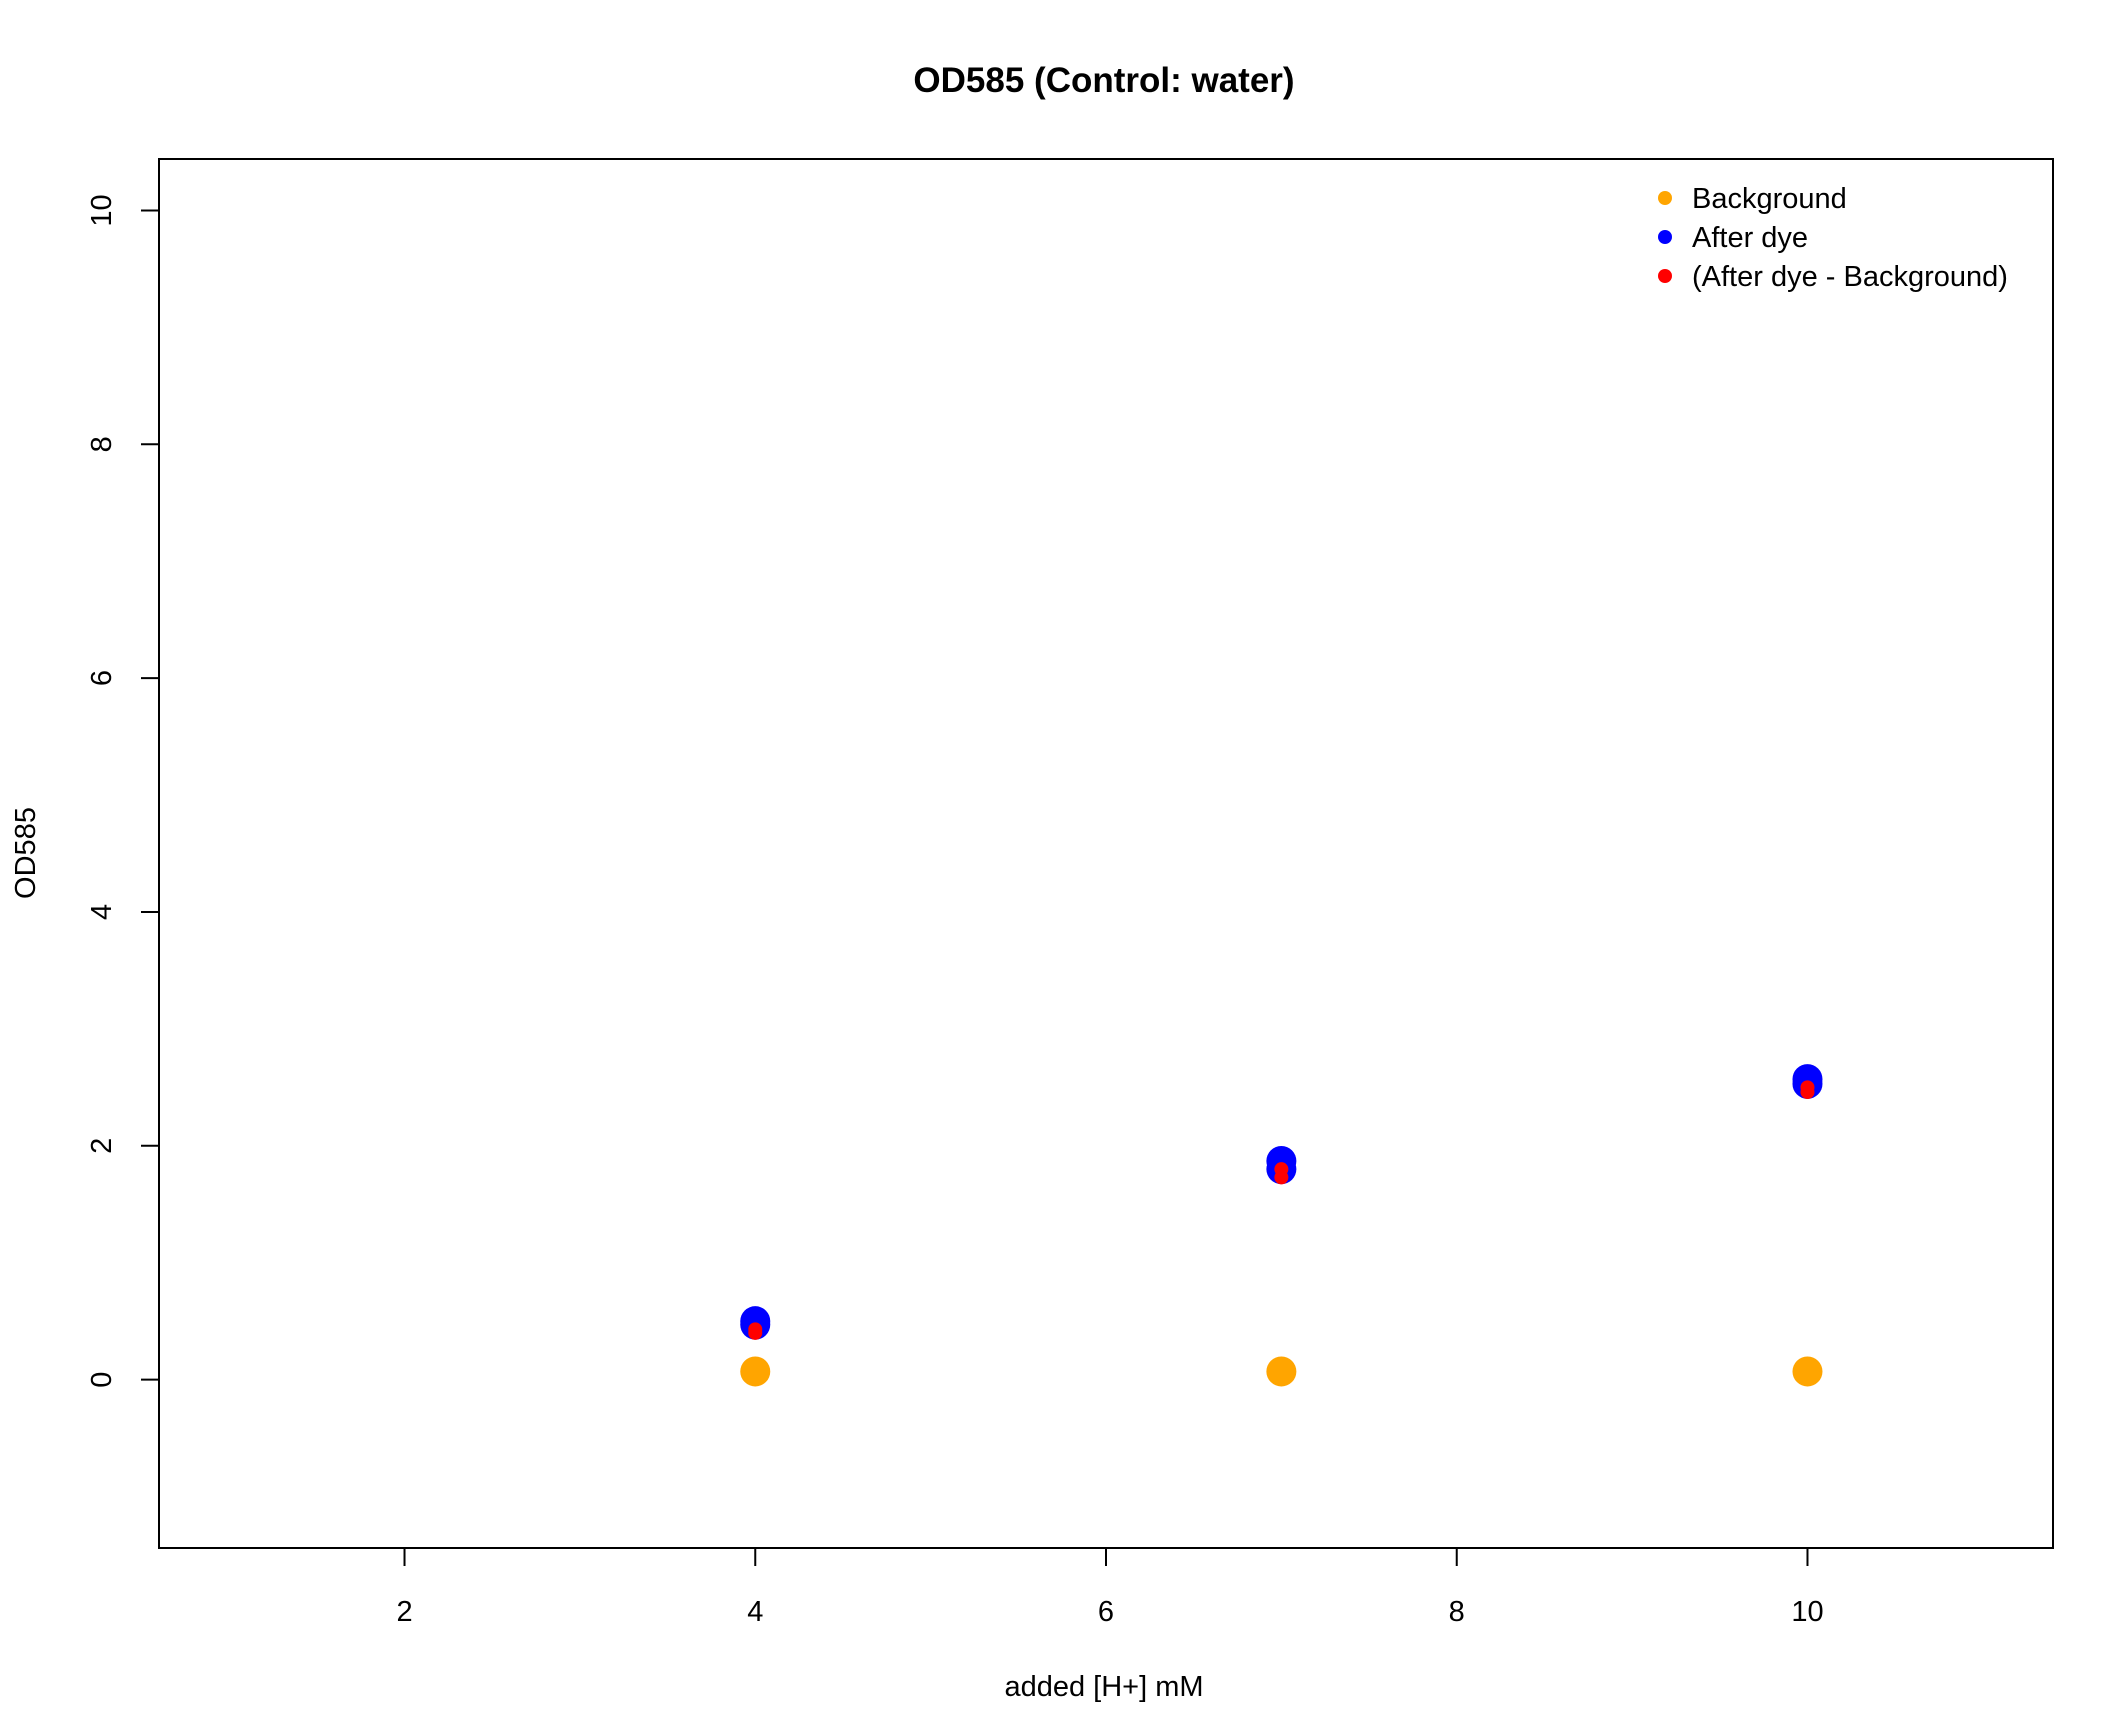  I want to click on x-axis-label: added [H+] mM, so click(1103, 1687).